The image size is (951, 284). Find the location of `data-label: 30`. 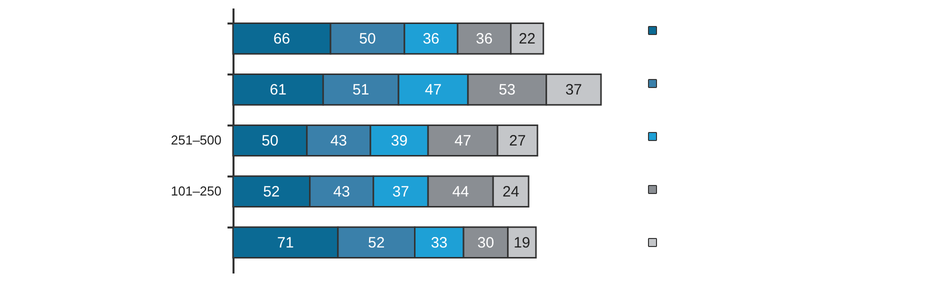

data-label: 30 is located at coordinates (485, 243).